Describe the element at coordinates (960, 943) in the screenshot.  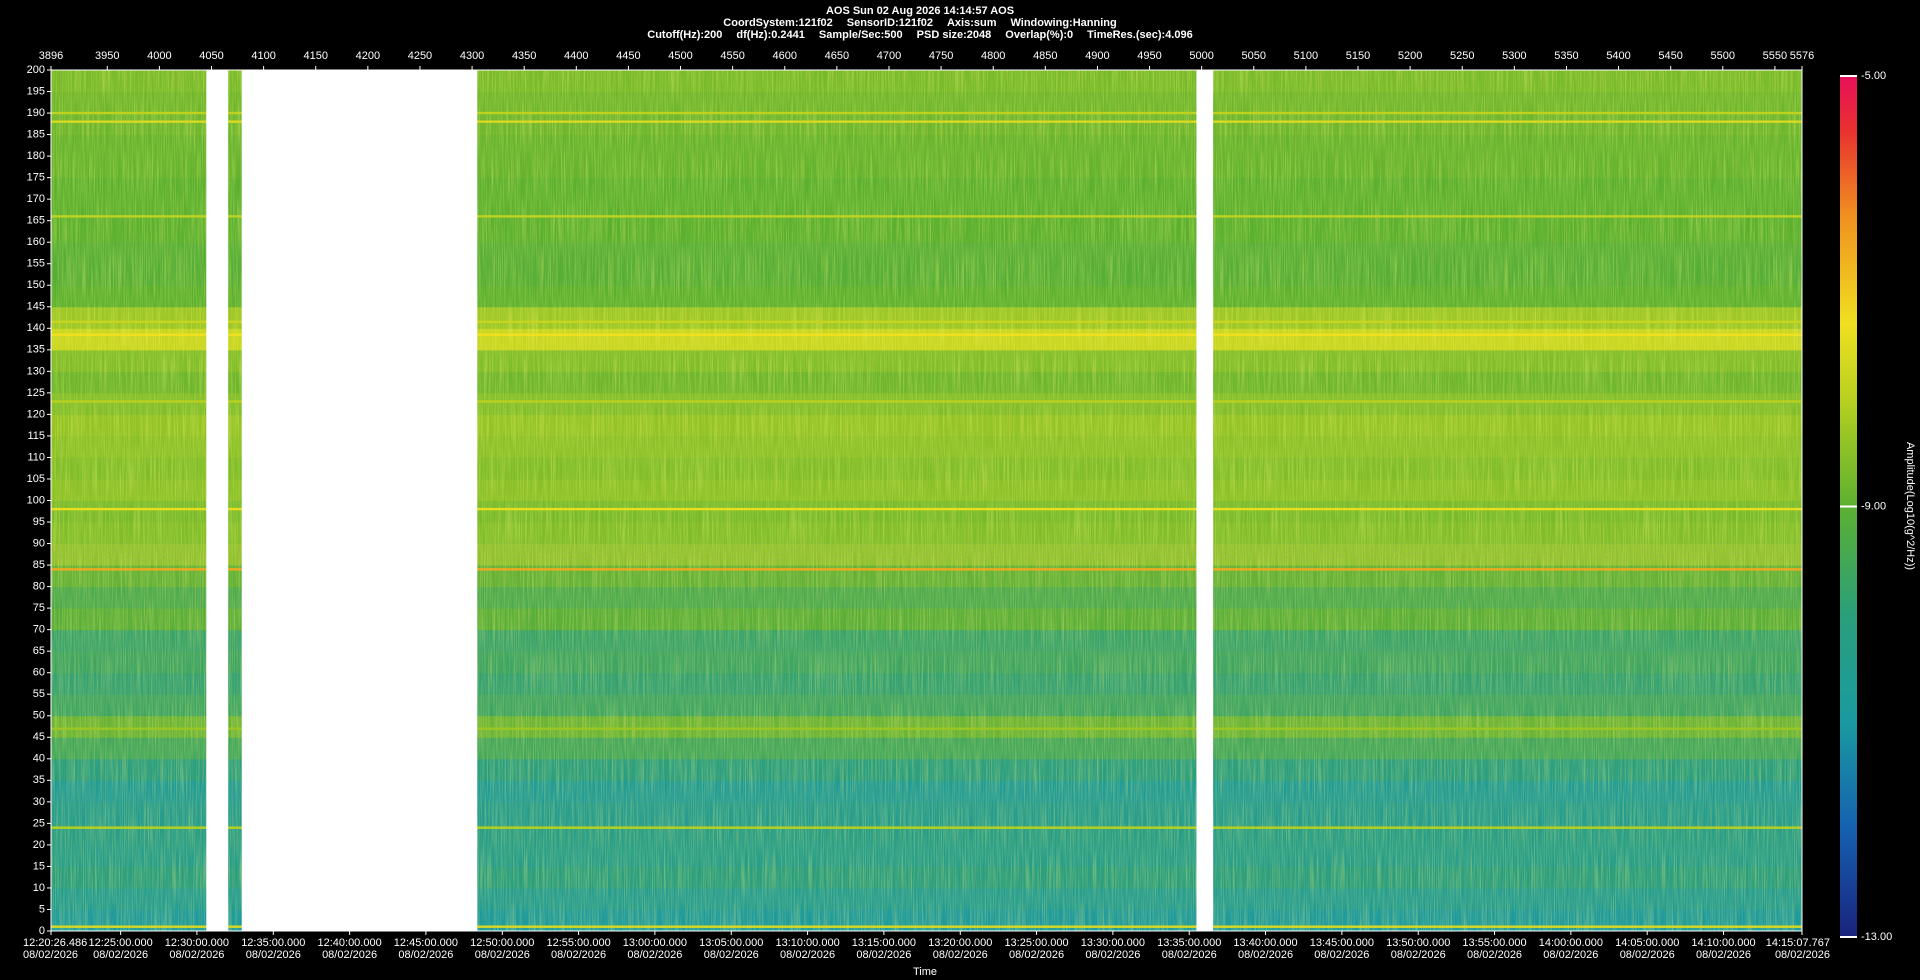
I see `time-tick-label: 13:20:00.000` at that location.